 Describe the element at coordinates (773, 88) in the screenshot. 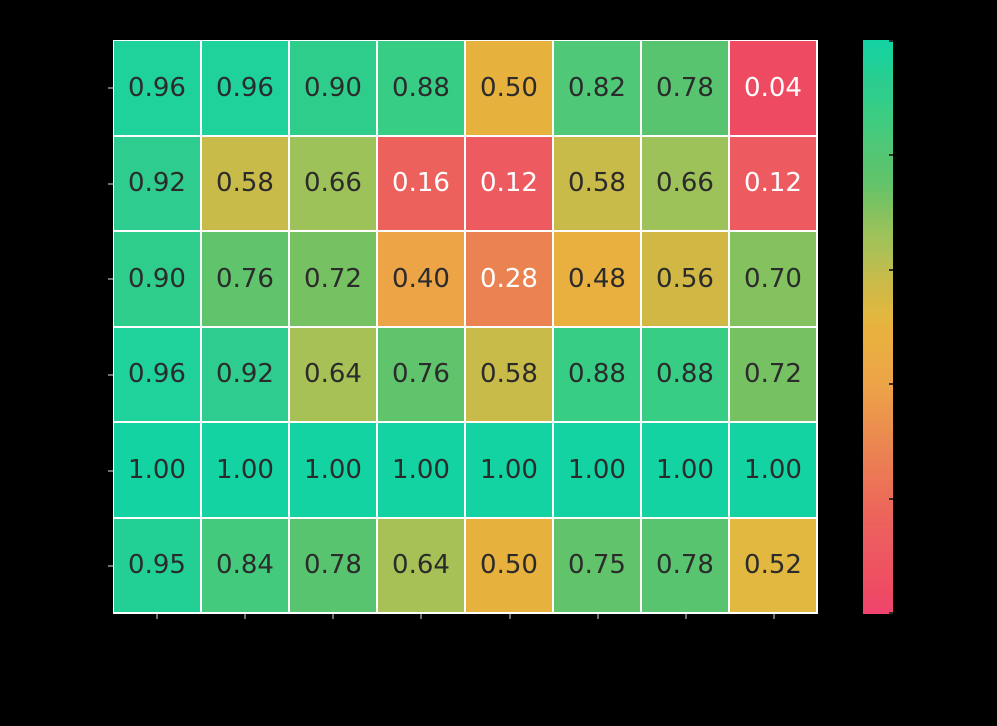

I see `heatmap-cell: 0.04` at that location.